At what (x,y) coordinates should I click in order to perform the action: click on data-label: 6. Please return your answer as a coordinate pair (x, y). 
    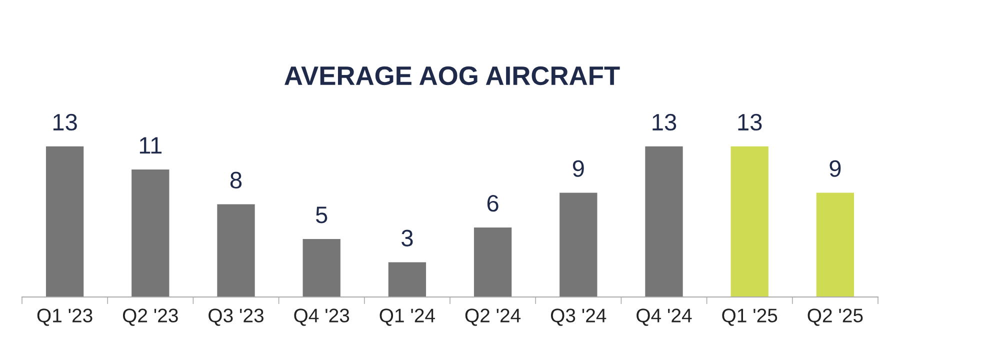
    Looking at the image, I should click on (492, 203).